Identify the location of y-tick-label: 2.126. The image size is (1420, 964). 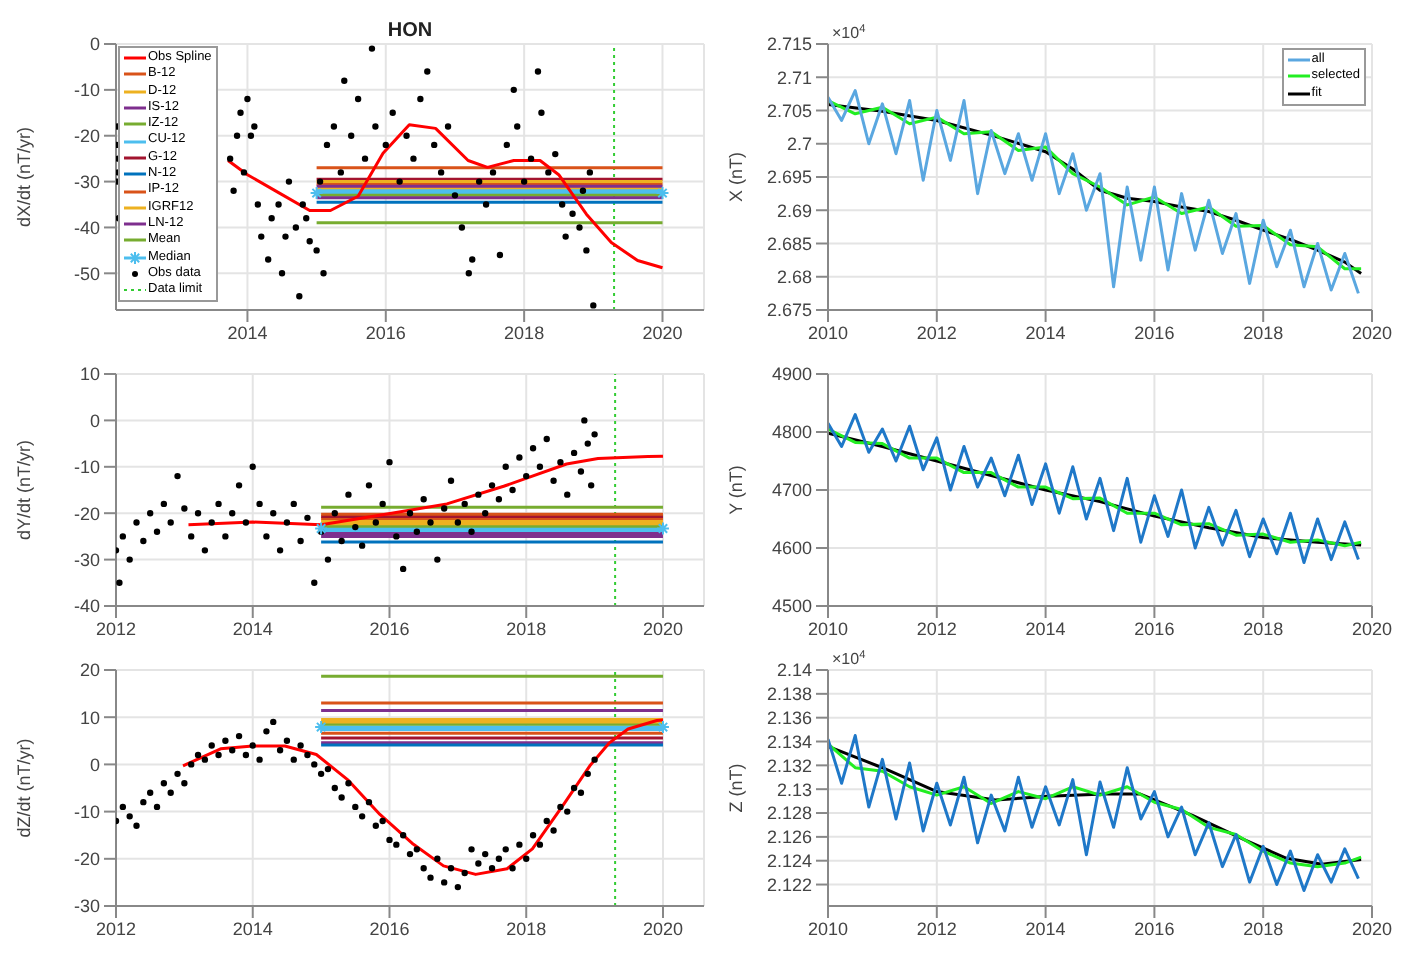
(789, 837).